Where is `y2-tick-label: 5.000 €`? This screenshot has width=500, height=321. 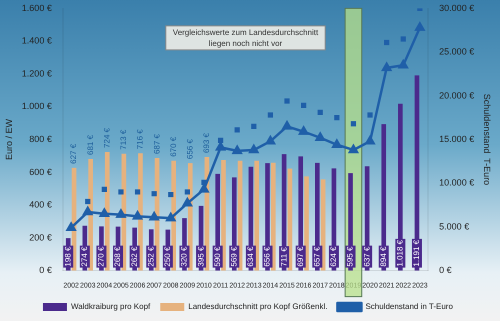 y2-tick-label: 5.000 € is located at coordinates (454, 226).